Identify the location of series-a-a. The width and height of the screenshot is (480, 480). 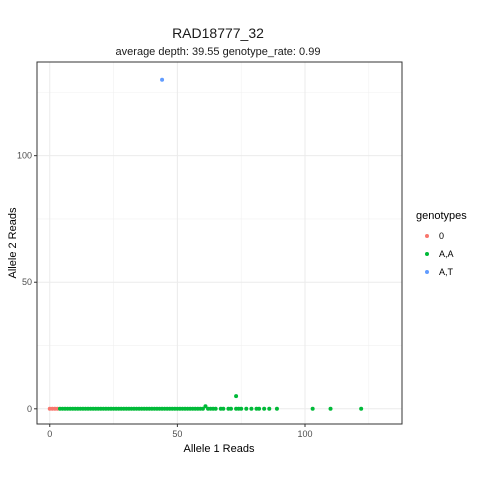
(210, 402).